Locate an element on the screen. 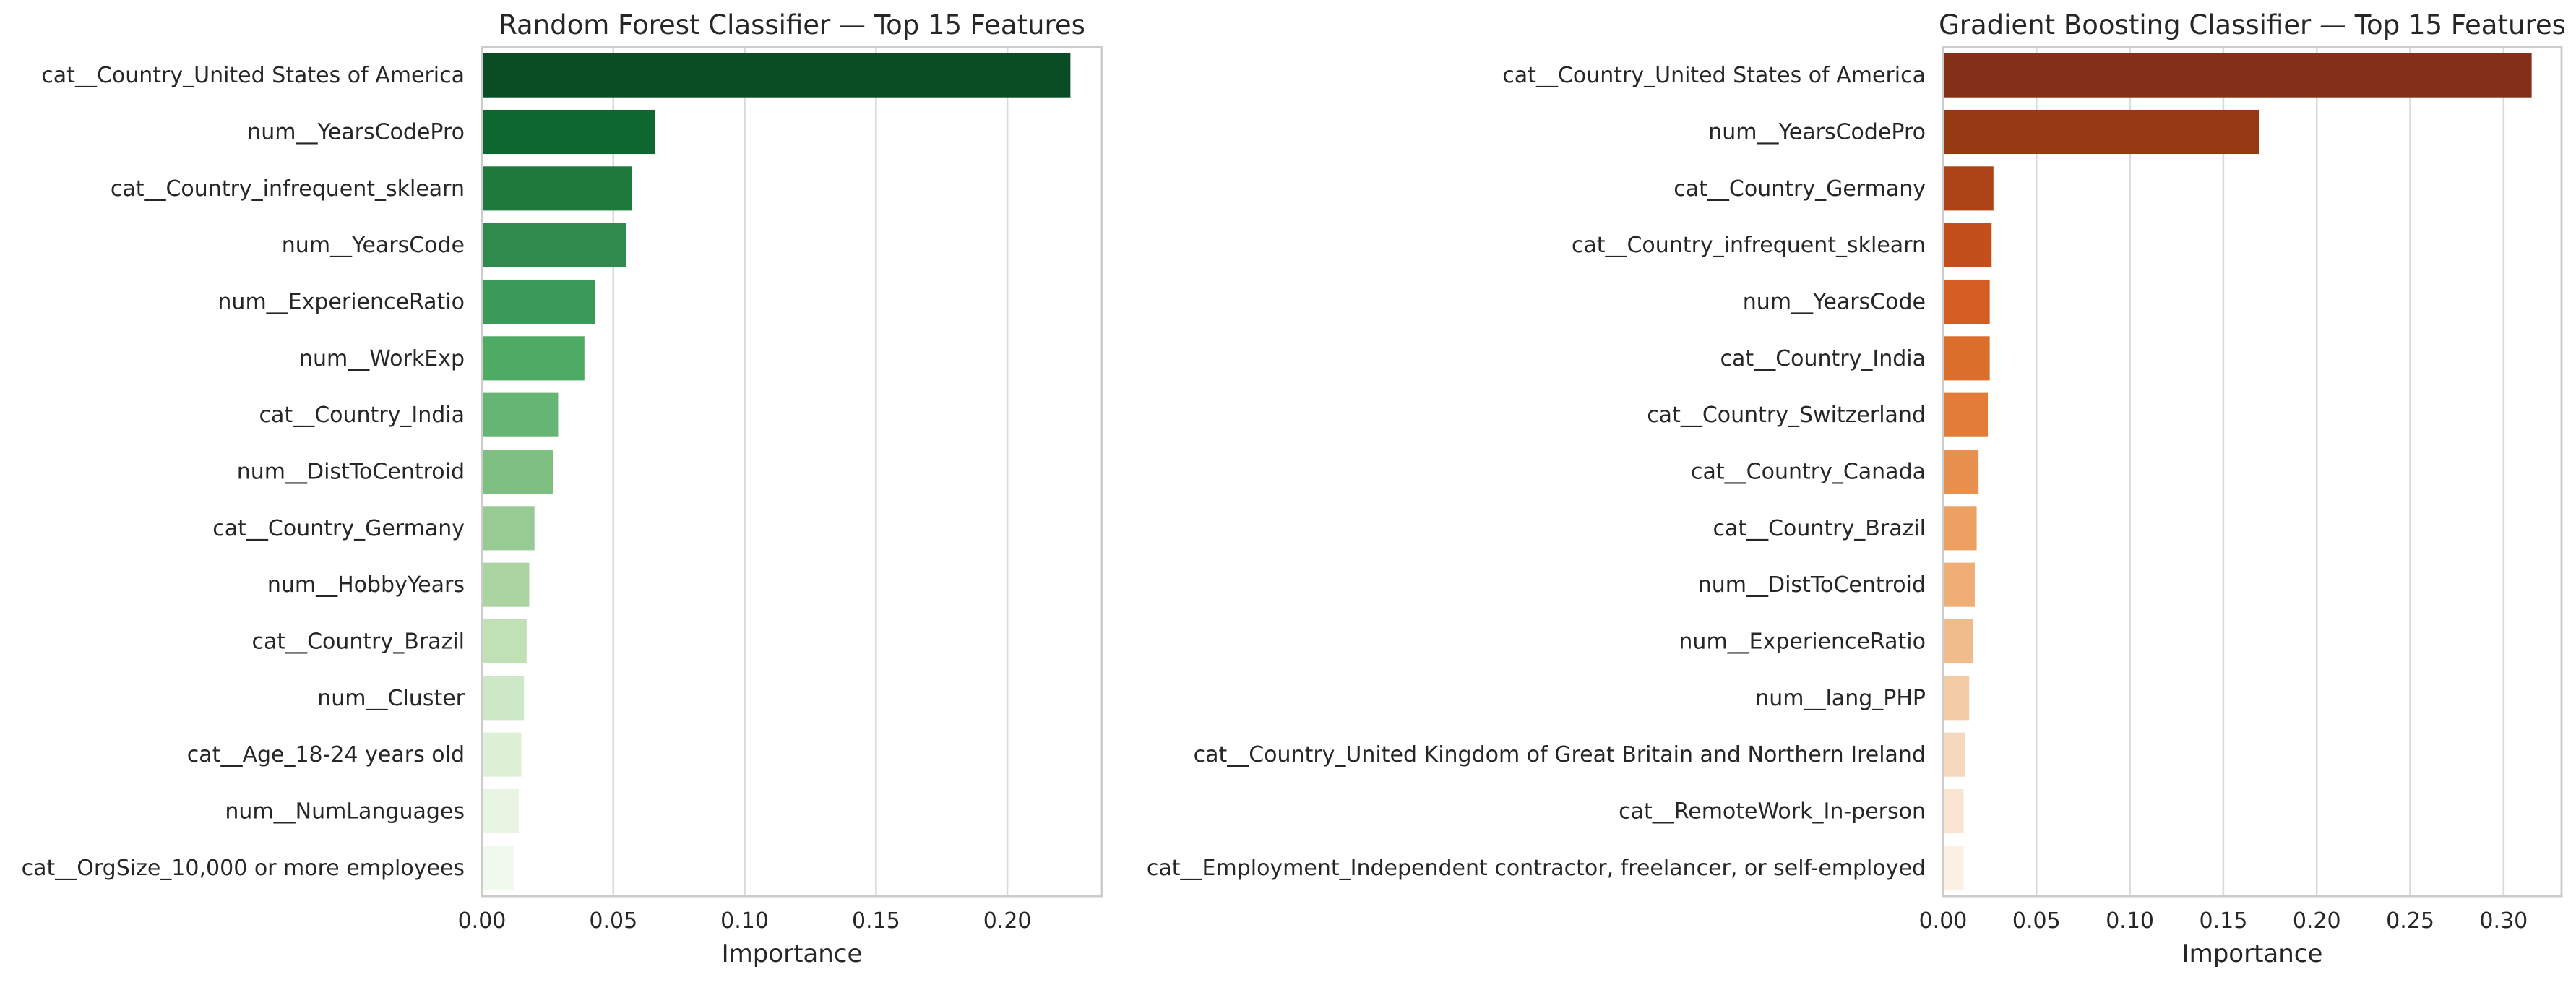 The image size is (2576, 985). gb-category-label: num__DistToCentroid is located at coordinates (1812, 585).